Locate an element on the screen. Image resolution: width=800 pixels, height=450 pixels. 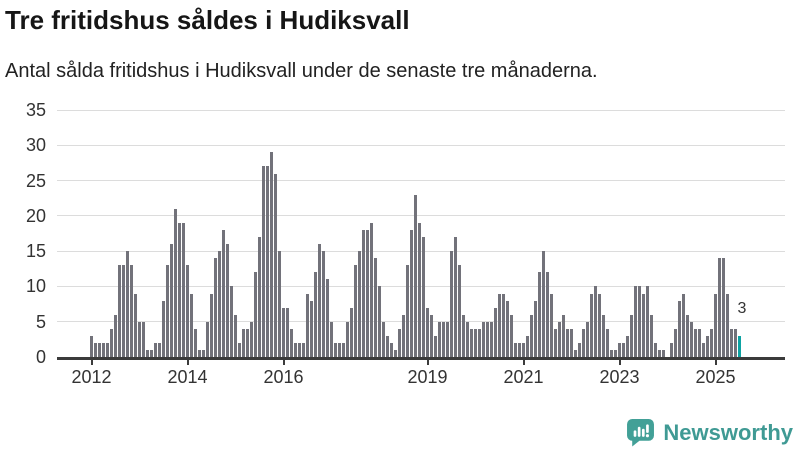
y-axis-tick-label: 20 is located at coordinates (35, 215).